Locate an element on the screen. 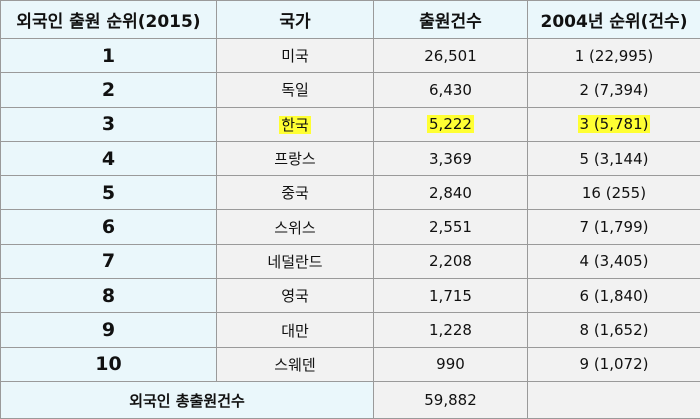 This screenshot has height=419, width=700. rank-cell: 1 is located at coordinates (108, 55).